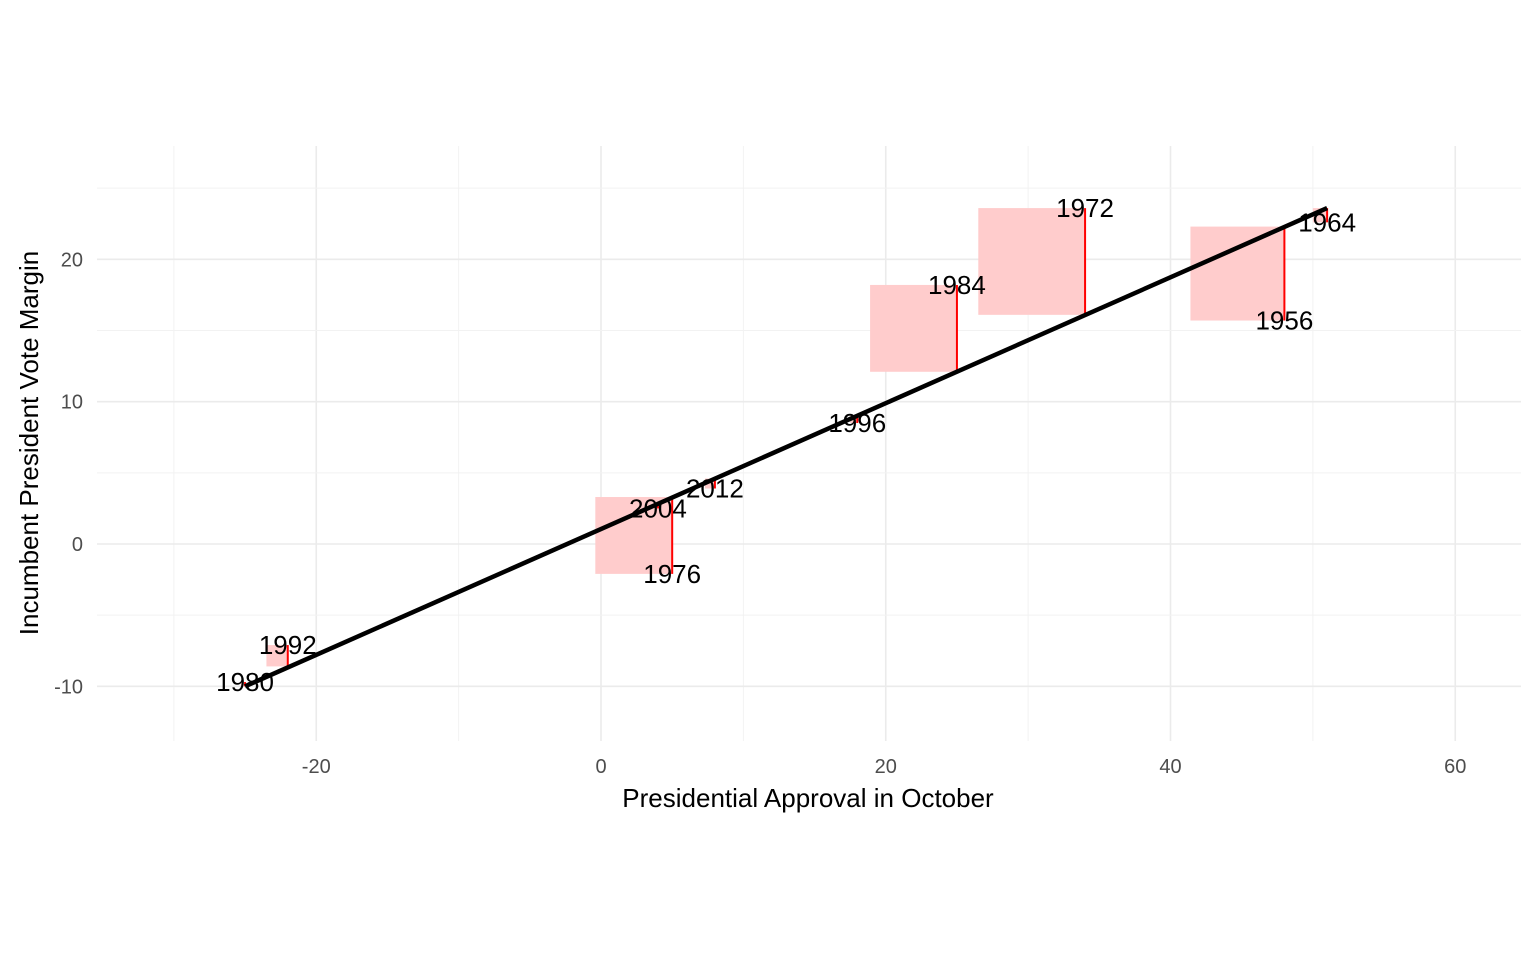 The width and height of the screenshot is (1536, 965). I want to click on x-tick-label: 0, so click(600, 767).